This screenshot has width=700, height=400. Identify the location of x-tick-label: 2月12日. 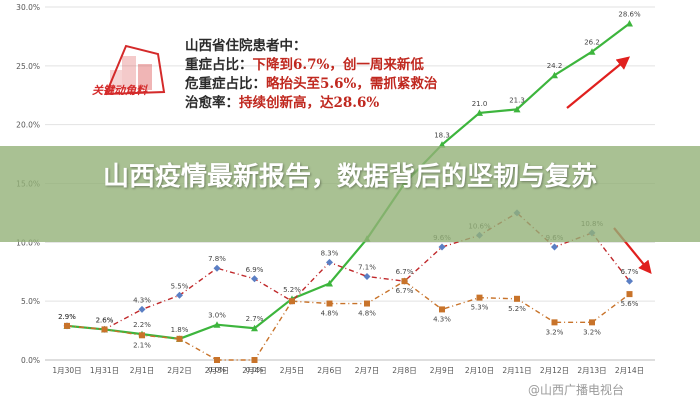
(554, 370).